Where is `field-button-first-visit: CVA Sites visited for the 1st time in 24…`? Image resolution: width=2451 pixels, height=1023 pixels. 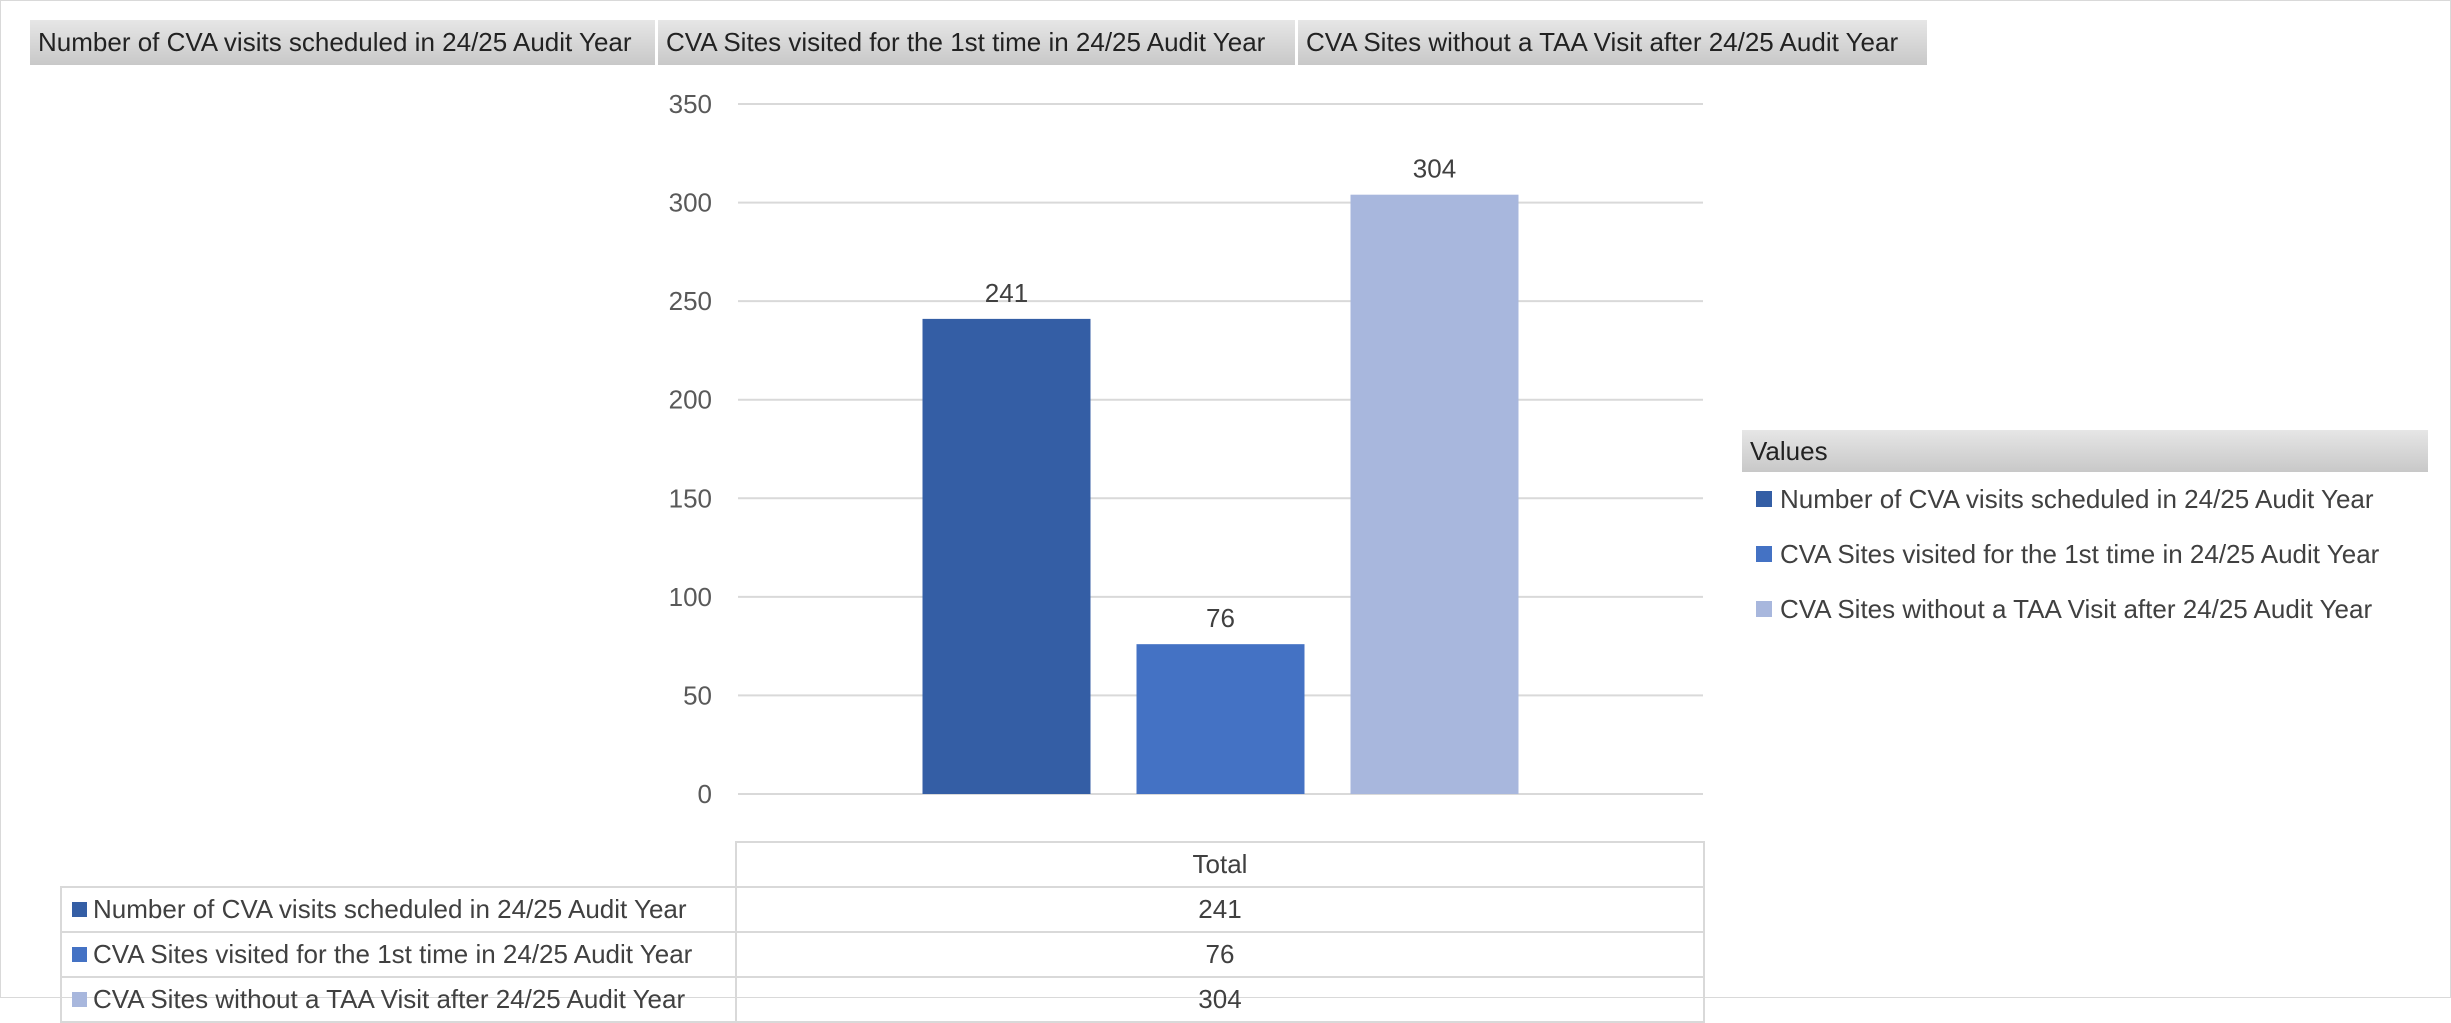
field-button-first-visit: CVA Sites visited for the 1st time in 24… is located at coordinates (977, 42).